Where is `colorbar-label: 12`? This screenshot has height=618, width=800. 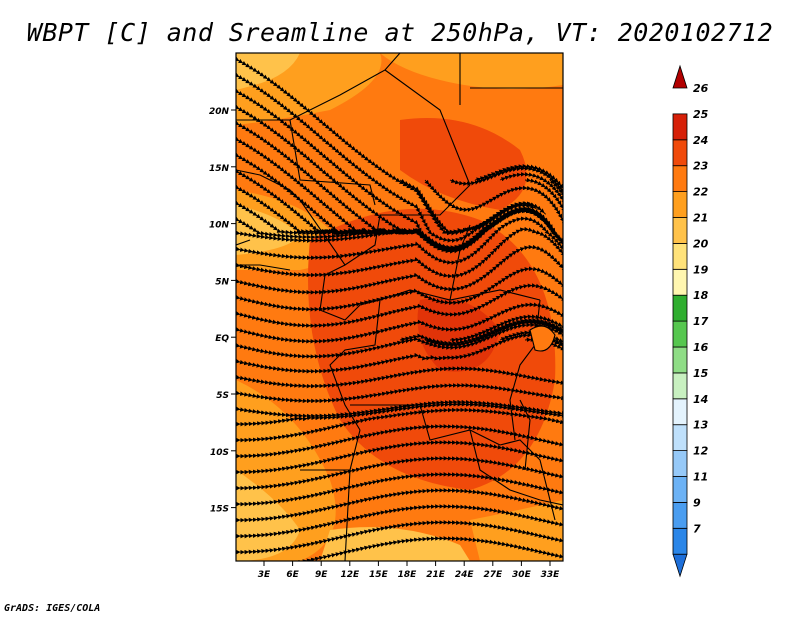 colorbar-label: 12 is located at coordinates (701, 451).